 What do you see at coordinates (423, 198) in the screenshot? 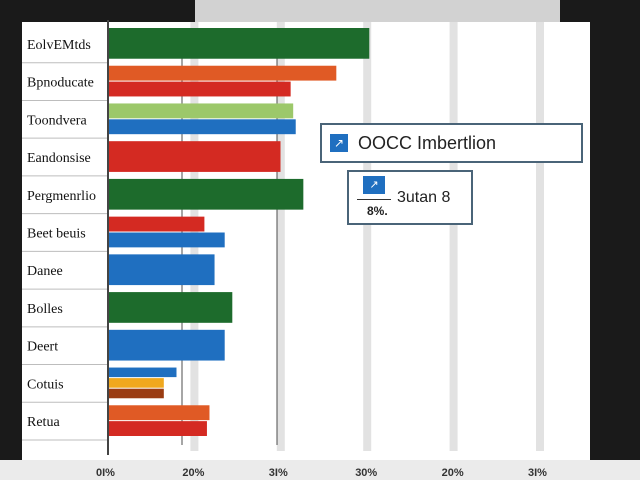
I see `legend-secondary-label: 3utan 8` at bounding box center [423, 198].